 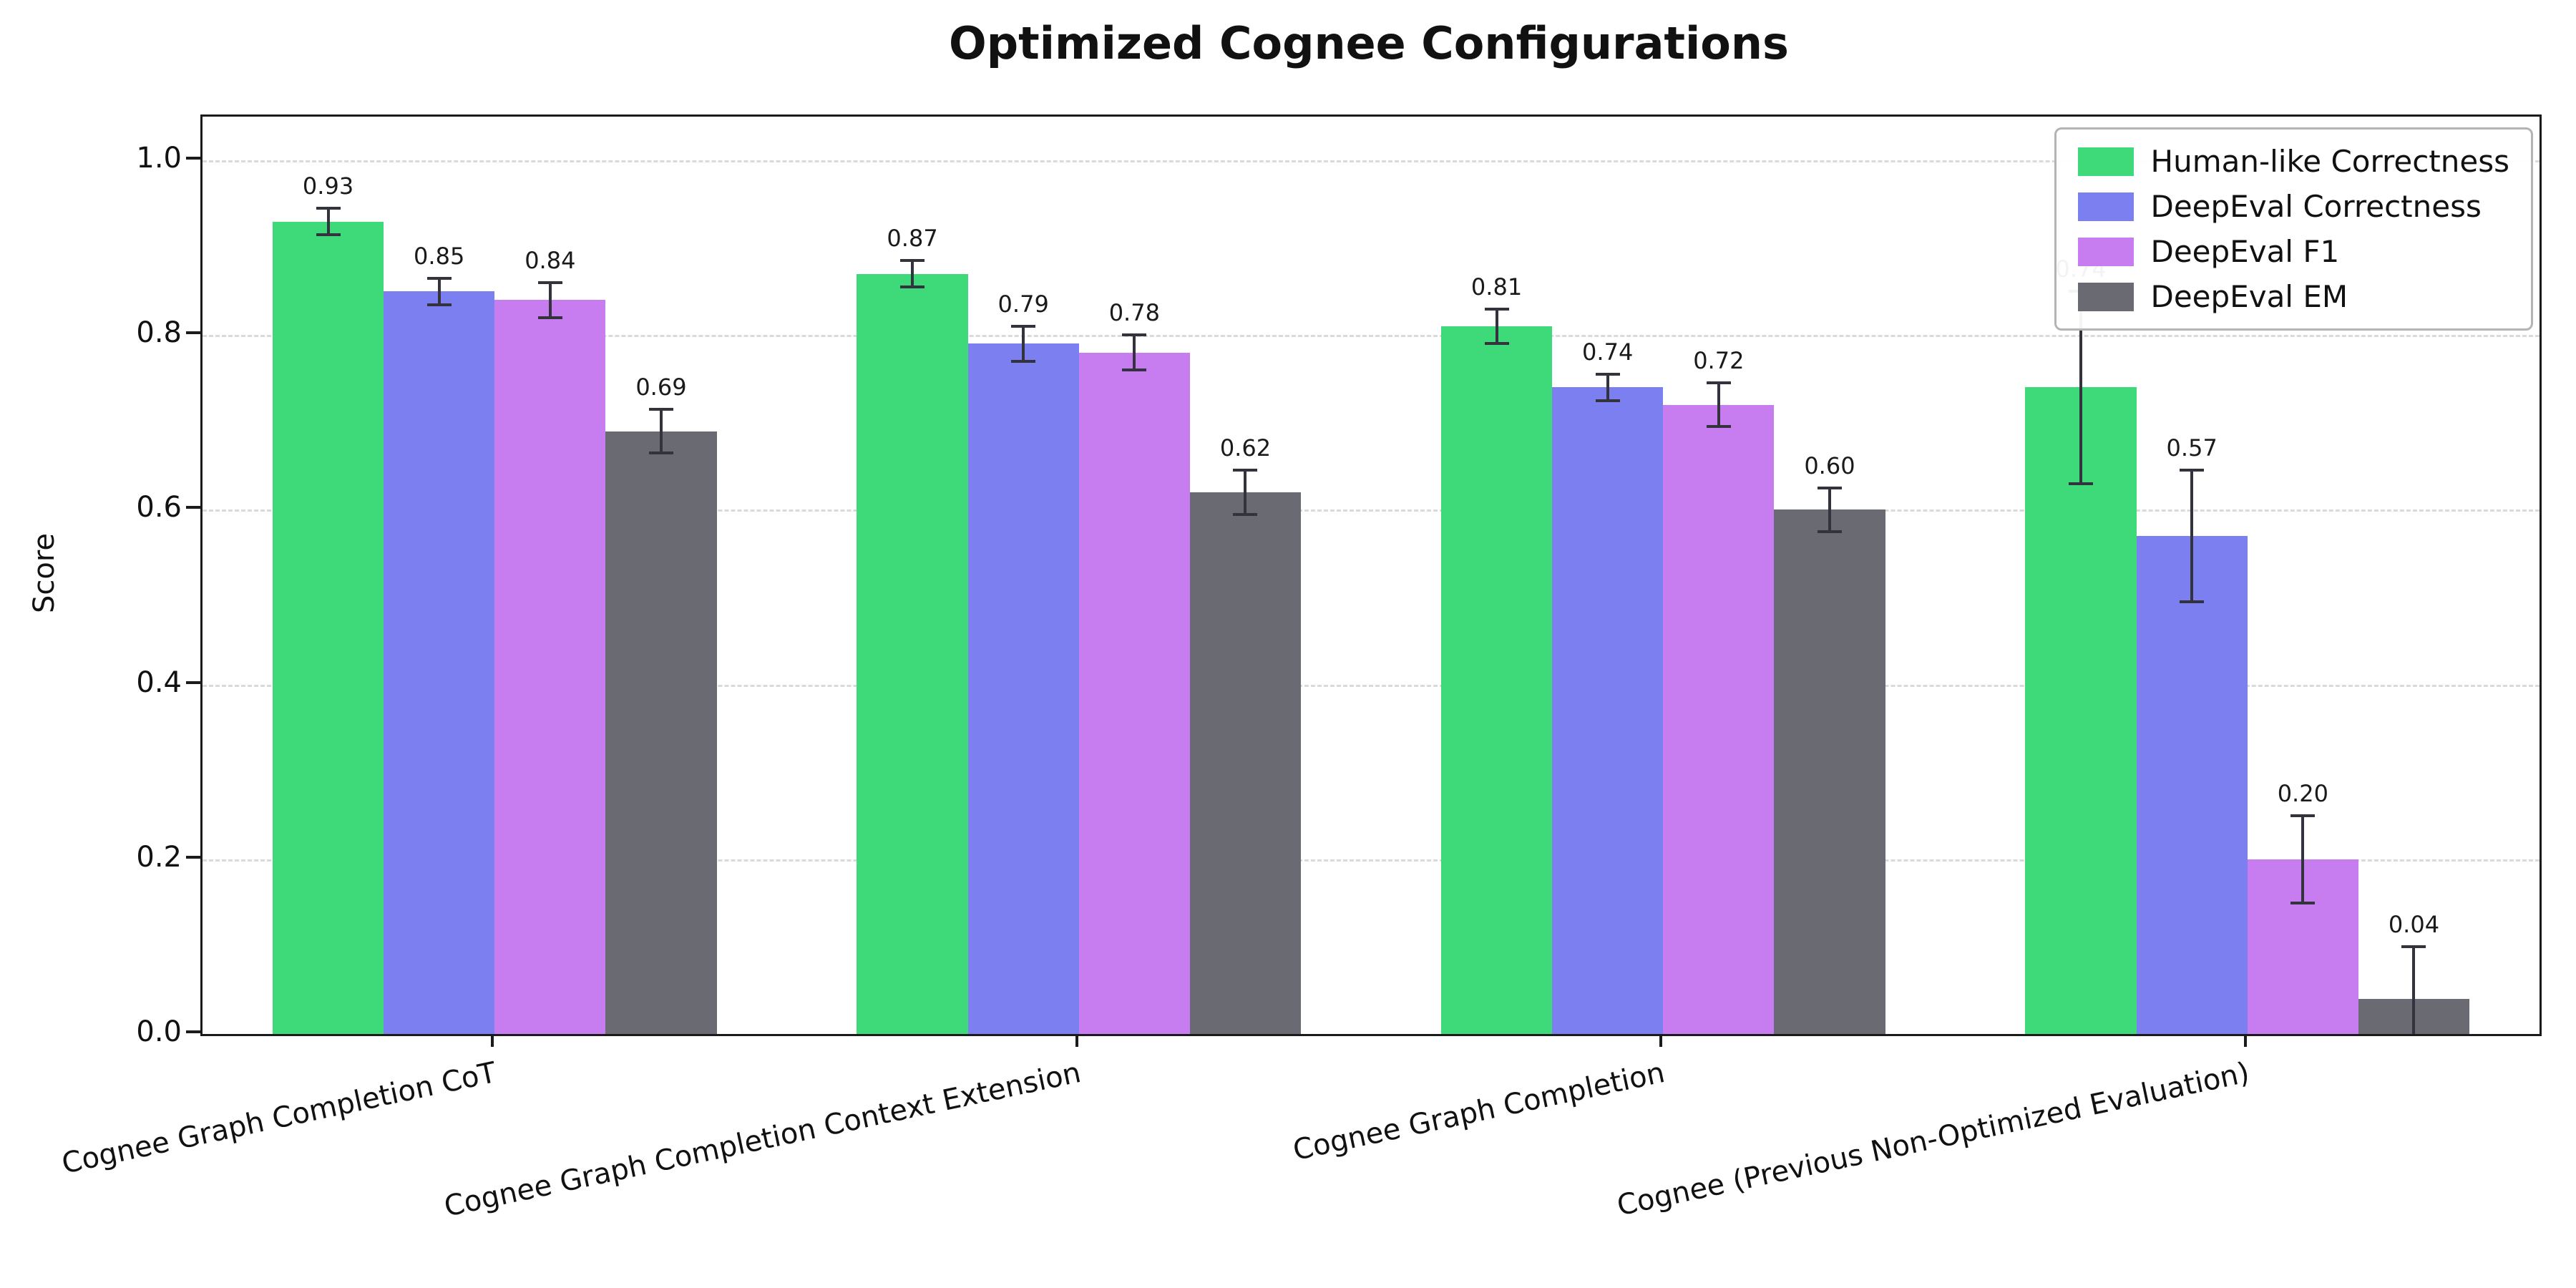 What do you see at coordinates (328, 186) in the screenshot?
I see `bar-value-label: 0.93` at bounding box center [328, 186].